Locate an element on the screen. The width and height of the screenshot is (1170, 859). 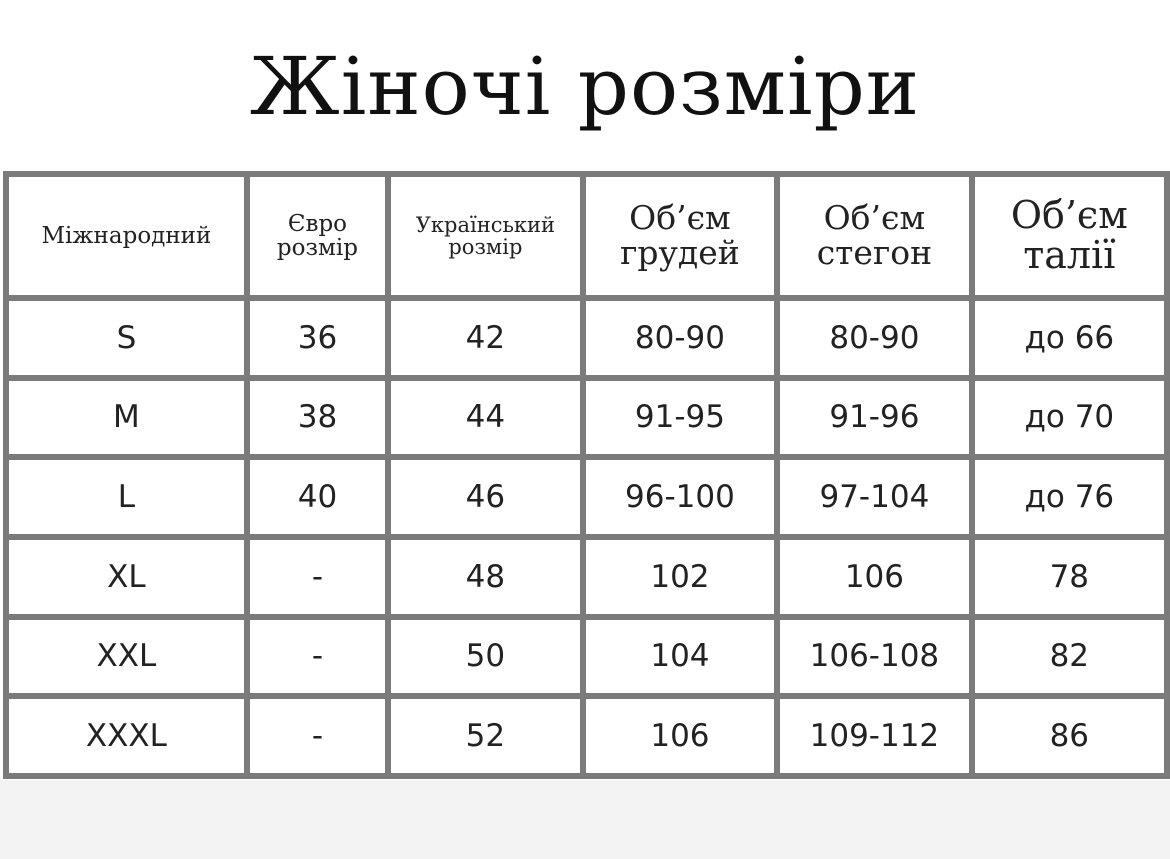
cell-waist: до 70 is located at coordinates (1069, 417).